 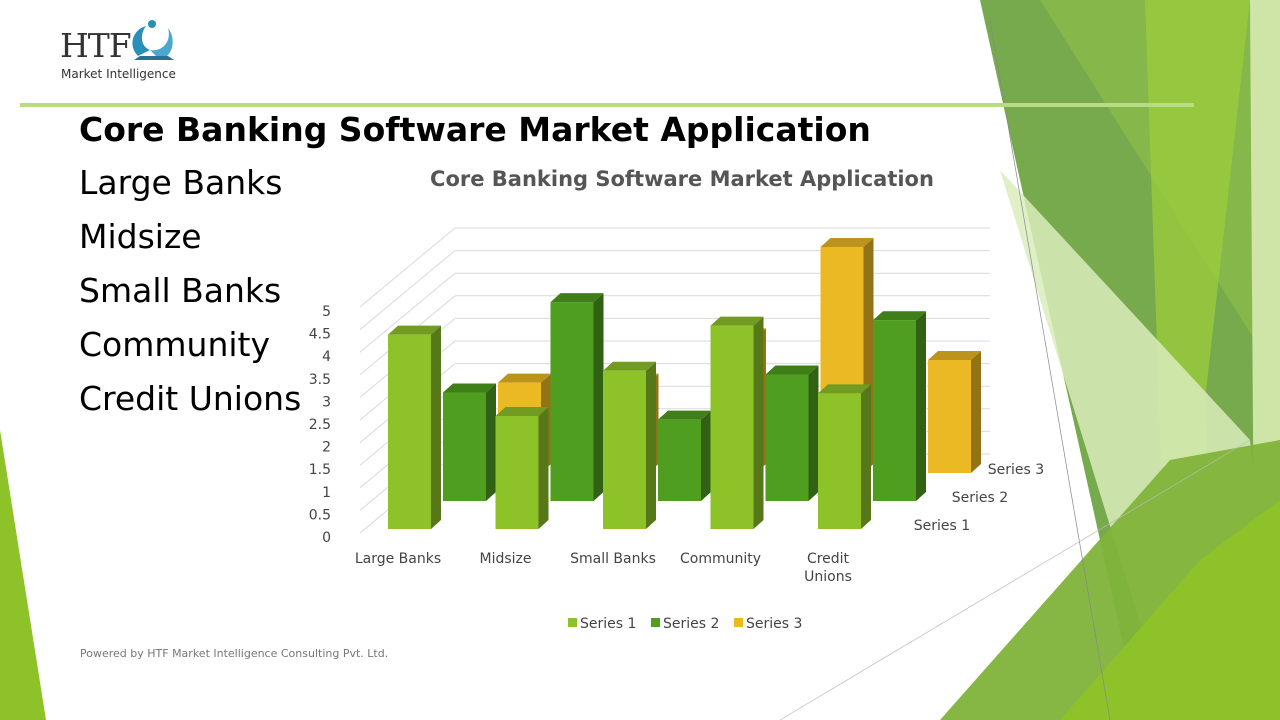 What do you see at coordinates (326, 493) in the screenshot?
I see `y-tick-label: 1` at bounding box center [326, 493].